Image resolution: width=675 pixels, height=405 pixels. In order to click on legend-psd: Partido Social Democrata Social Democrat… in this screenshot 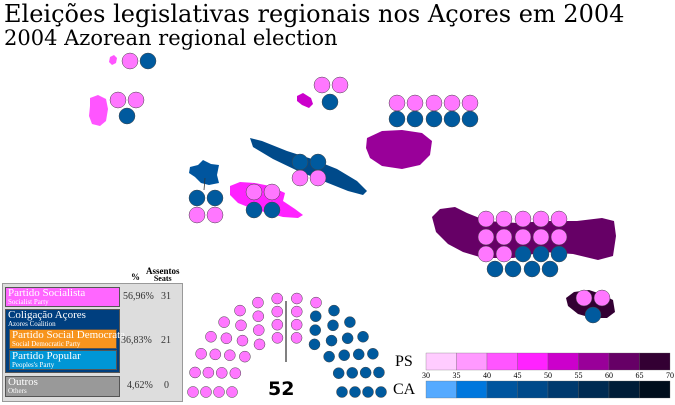, I will do `click(67, 339)`.